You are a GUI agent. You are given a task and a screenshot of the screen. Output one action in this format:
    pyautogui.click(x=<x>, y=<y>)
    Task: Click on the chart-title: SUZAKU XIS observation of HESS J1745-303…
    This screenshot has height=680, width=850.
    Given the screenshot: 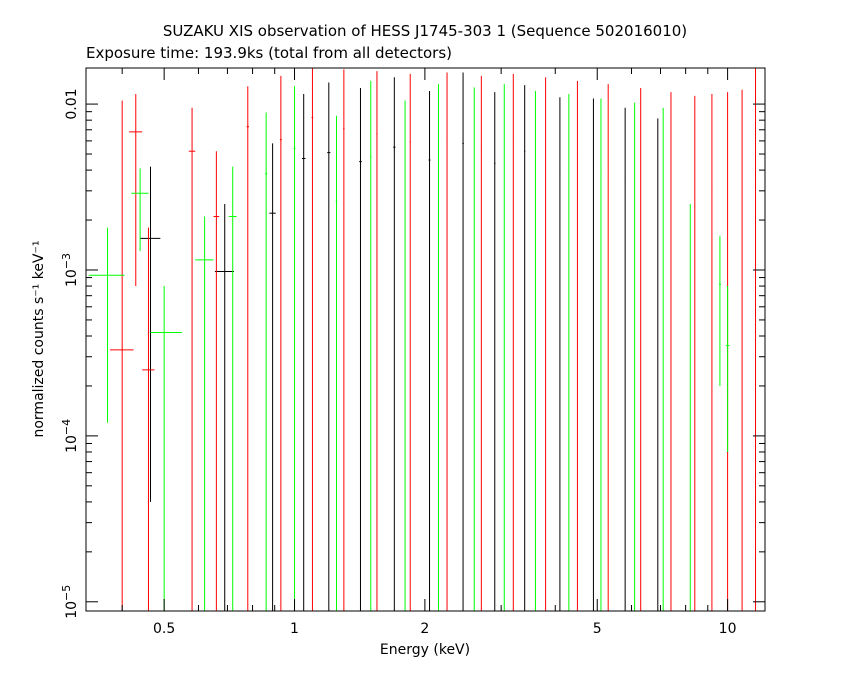 What is the action you would take?
    pyautogui.click(x=425, y=31)
    